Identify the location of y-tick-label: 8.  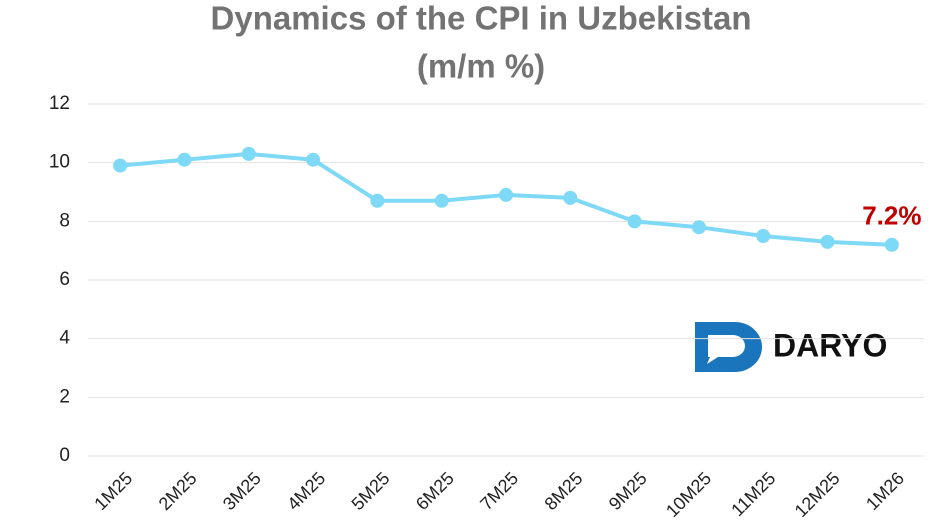
(64, 220).